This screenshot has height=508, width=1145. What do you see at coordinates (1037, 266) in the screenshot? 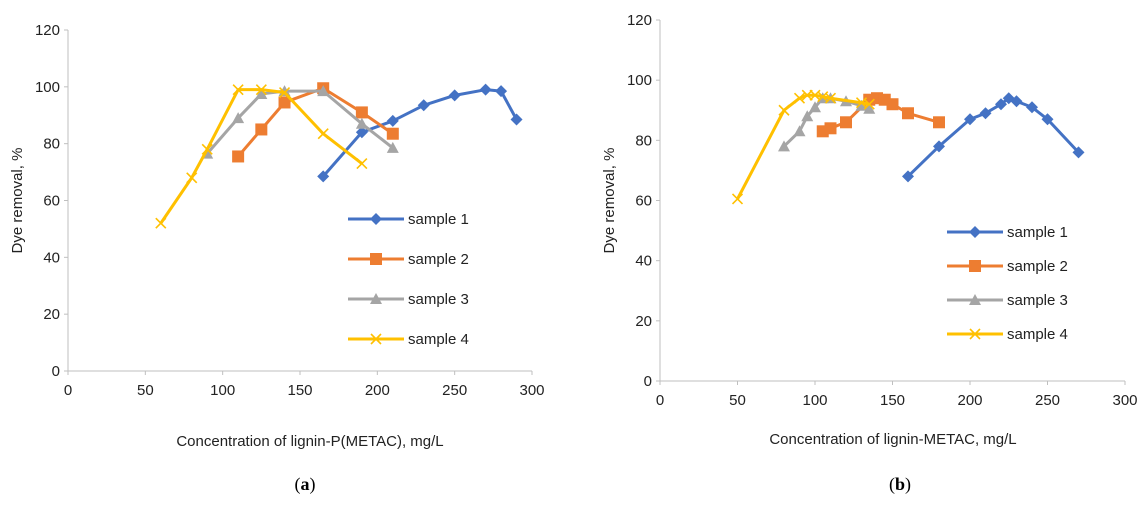
I see `legend-label: sample 2` at bounding box center [1037, 266].